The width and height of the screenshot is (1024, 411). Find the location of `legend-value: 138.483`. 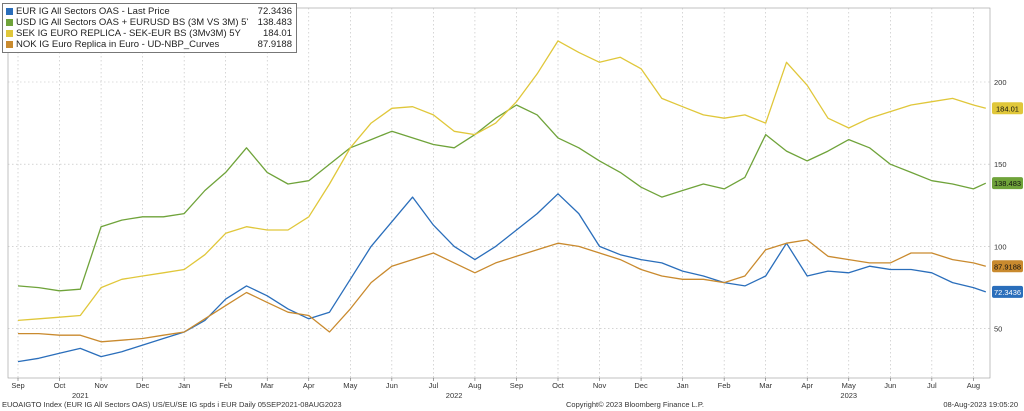

legend-value: 138.483 is located at coordinates (274, 22).